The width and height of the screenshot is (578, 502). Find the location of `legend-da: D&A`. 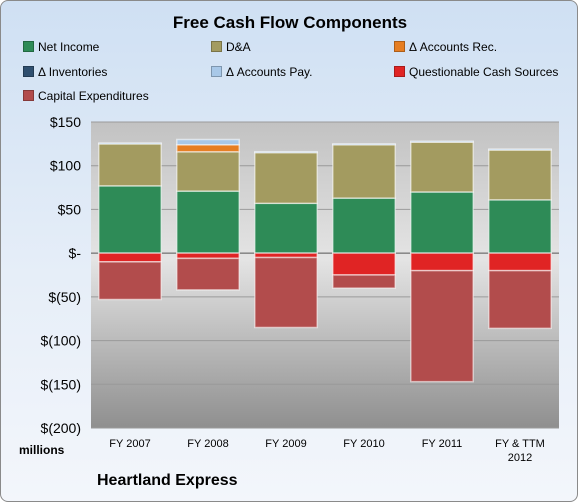

legend-da: D&A is located at coordinates (231, 47).